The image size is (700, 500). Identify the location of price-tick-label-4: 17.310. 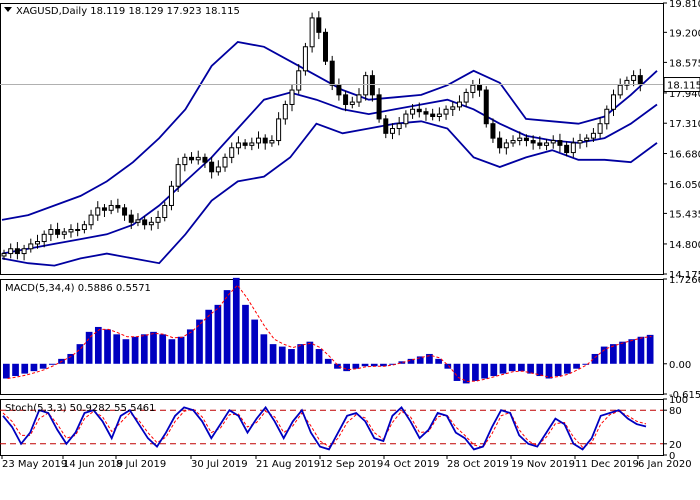
(684, 124).